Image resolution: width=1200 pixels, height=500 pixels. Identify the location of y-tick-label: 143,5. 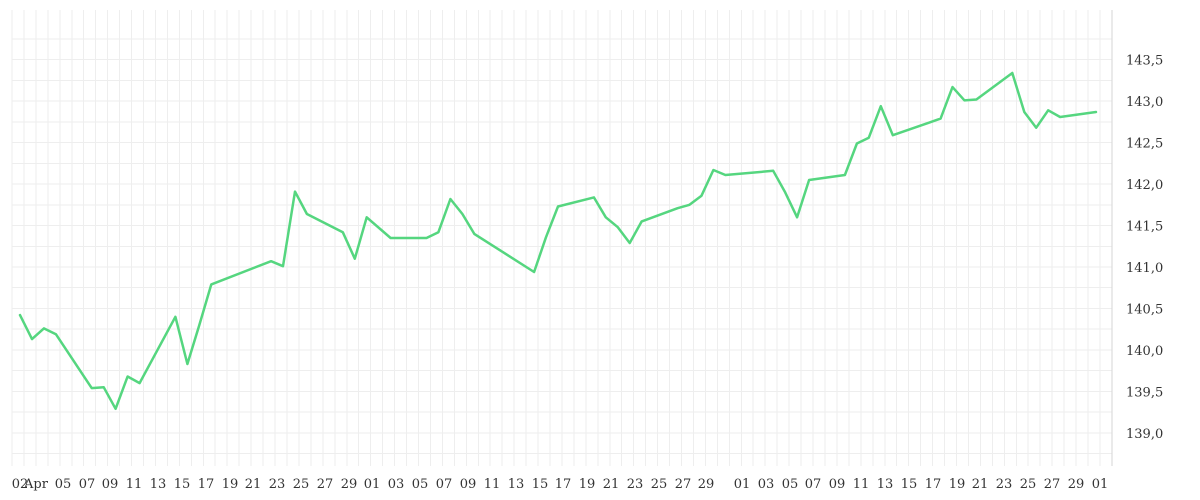
(1144, 61).